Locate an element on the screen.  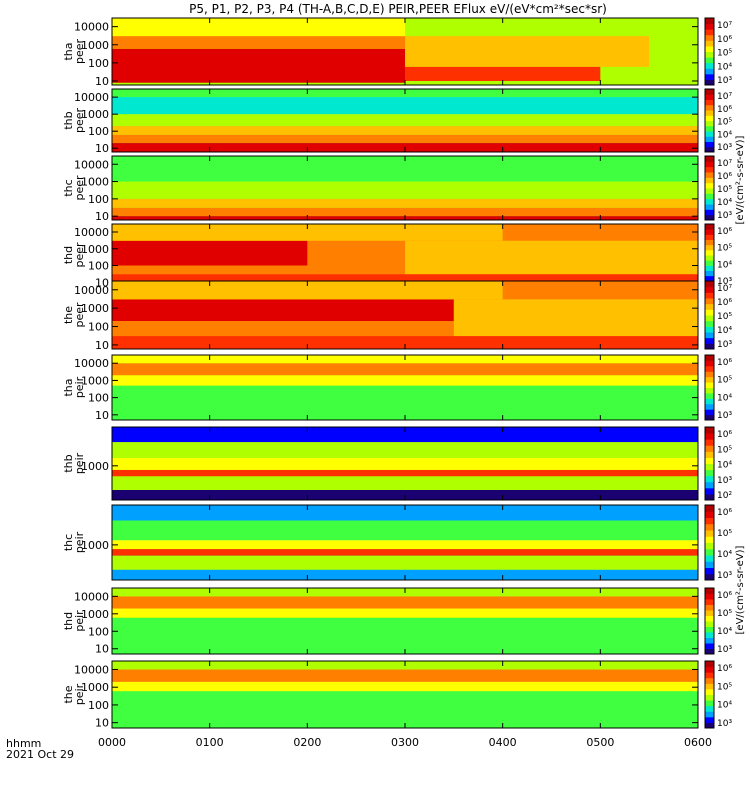
y-axis-label: thd is located at coordinates (68, 621).